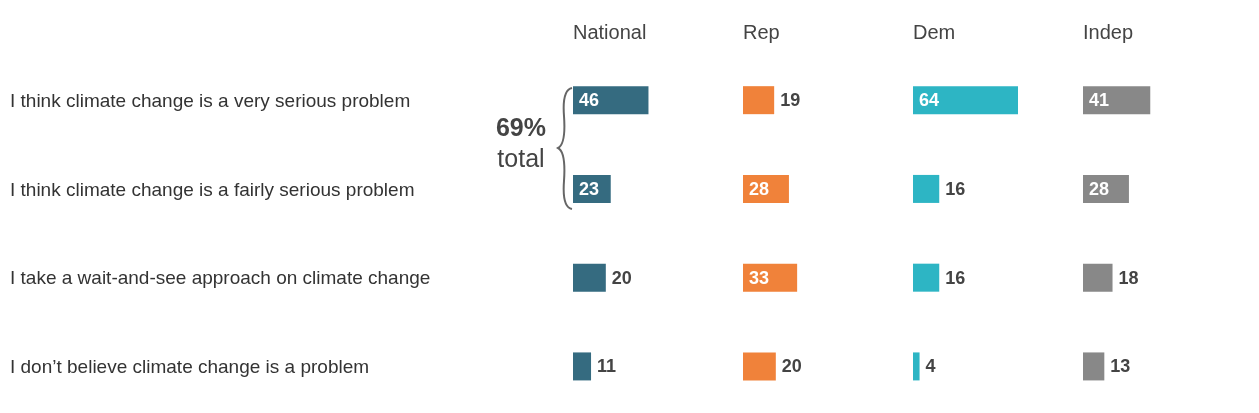 The height and width of the screenshot is (413, 1259). What do you see at coordinates (1109, 32) in the screenshot?
I see `chart-title: Indep` at bounding box center [1109, 32].